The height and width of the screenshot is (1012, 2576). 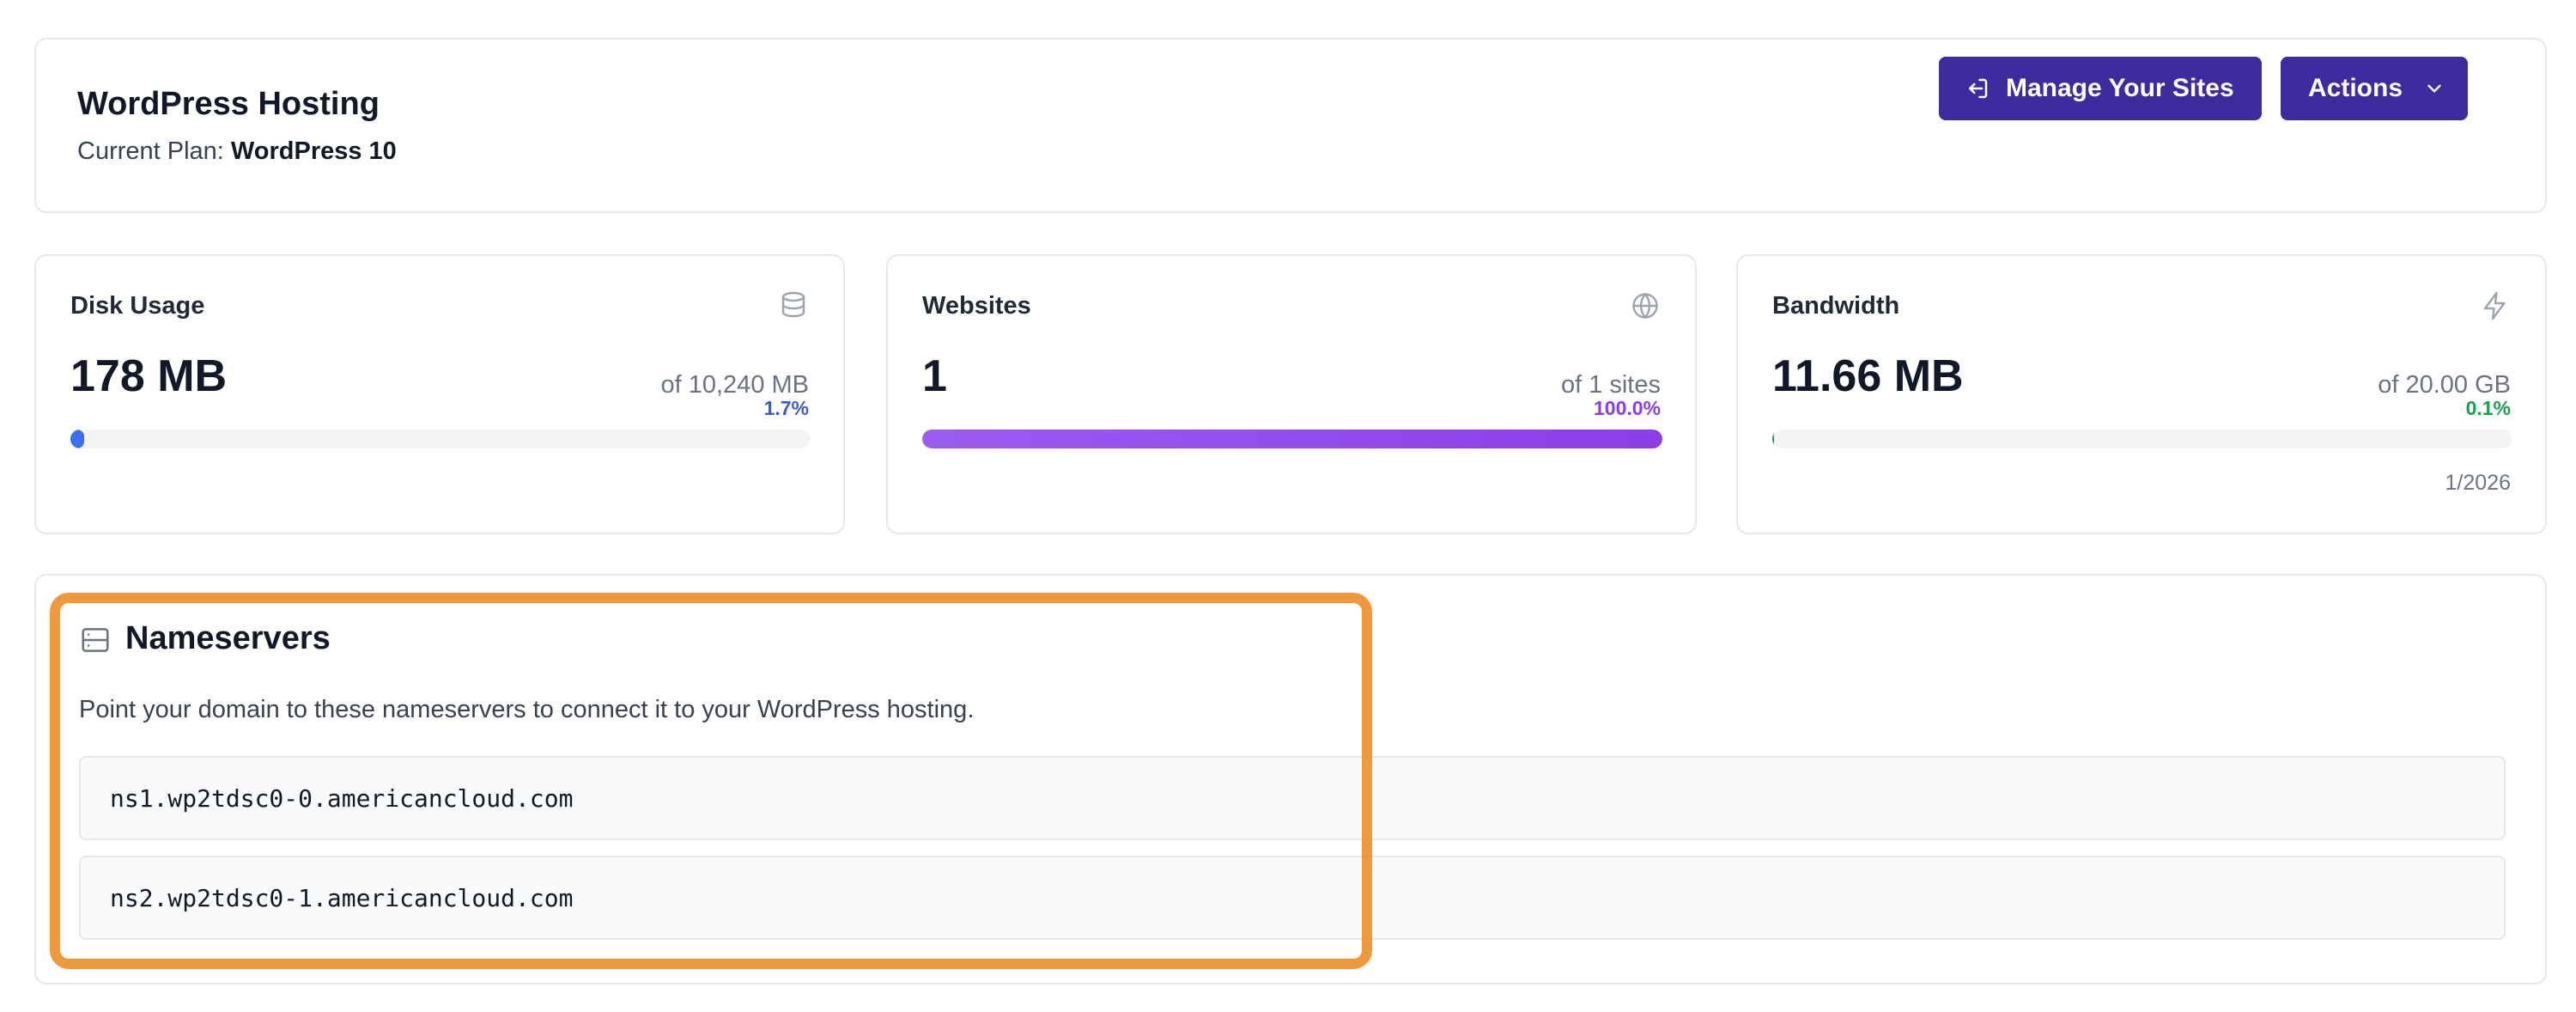 I want to click on current-plan-name: WordPress 10, so click(x=313, y=151).